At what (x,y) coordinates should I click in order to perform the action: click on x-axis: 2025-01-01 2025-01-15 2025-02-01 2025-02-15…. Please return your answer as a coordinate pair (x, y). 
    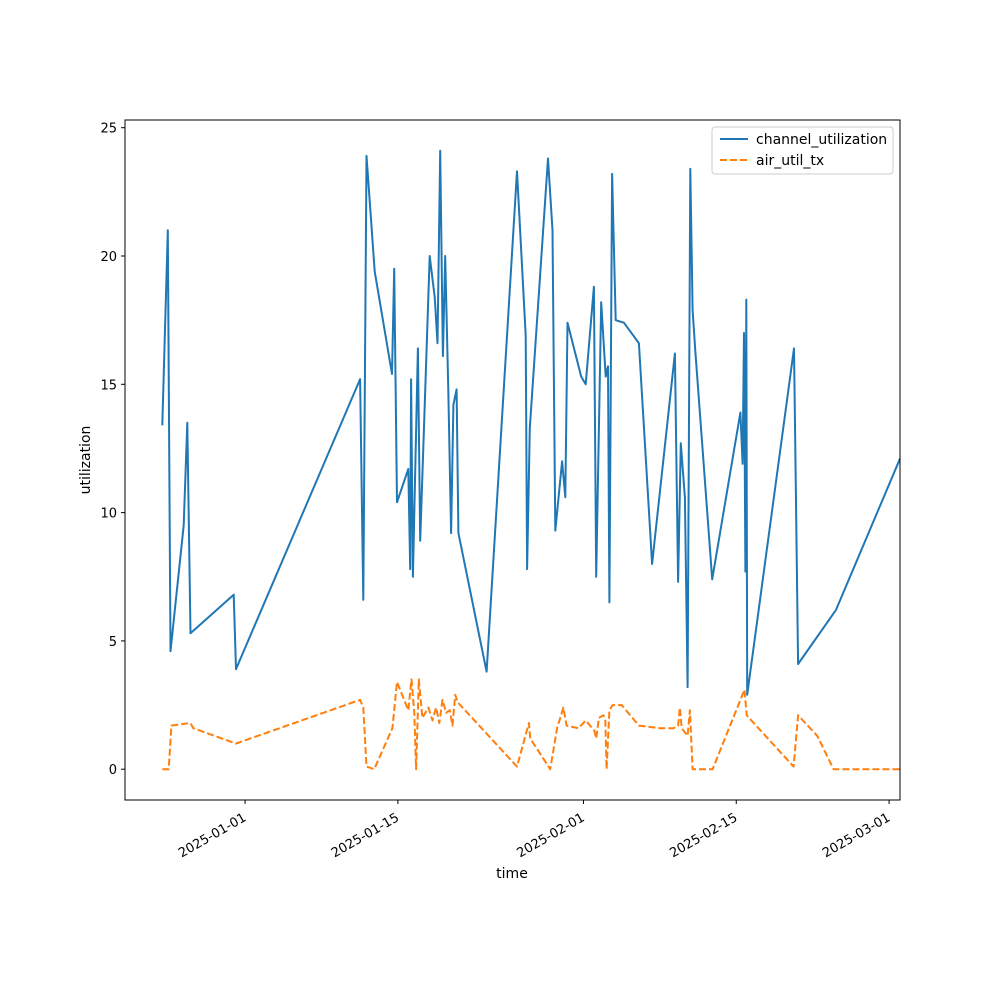
    Looking at the image, I should click on (534, 830).